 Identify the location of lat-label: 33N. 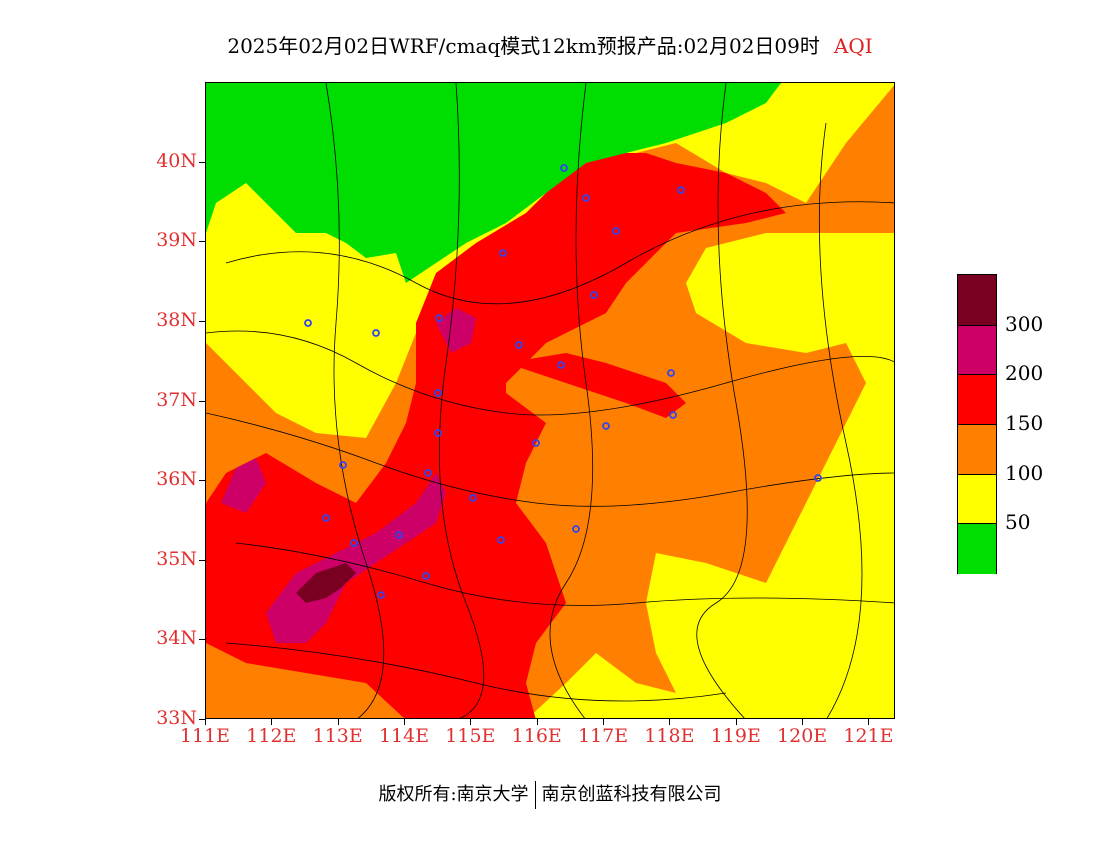
(176, 718).